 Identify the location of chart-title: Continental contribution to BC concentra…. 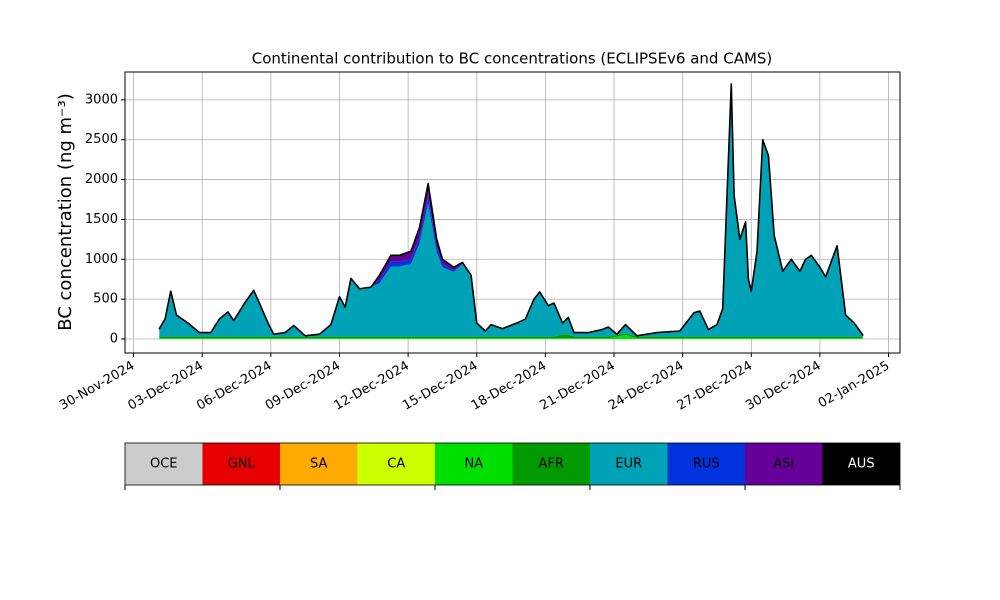
(512, 59).